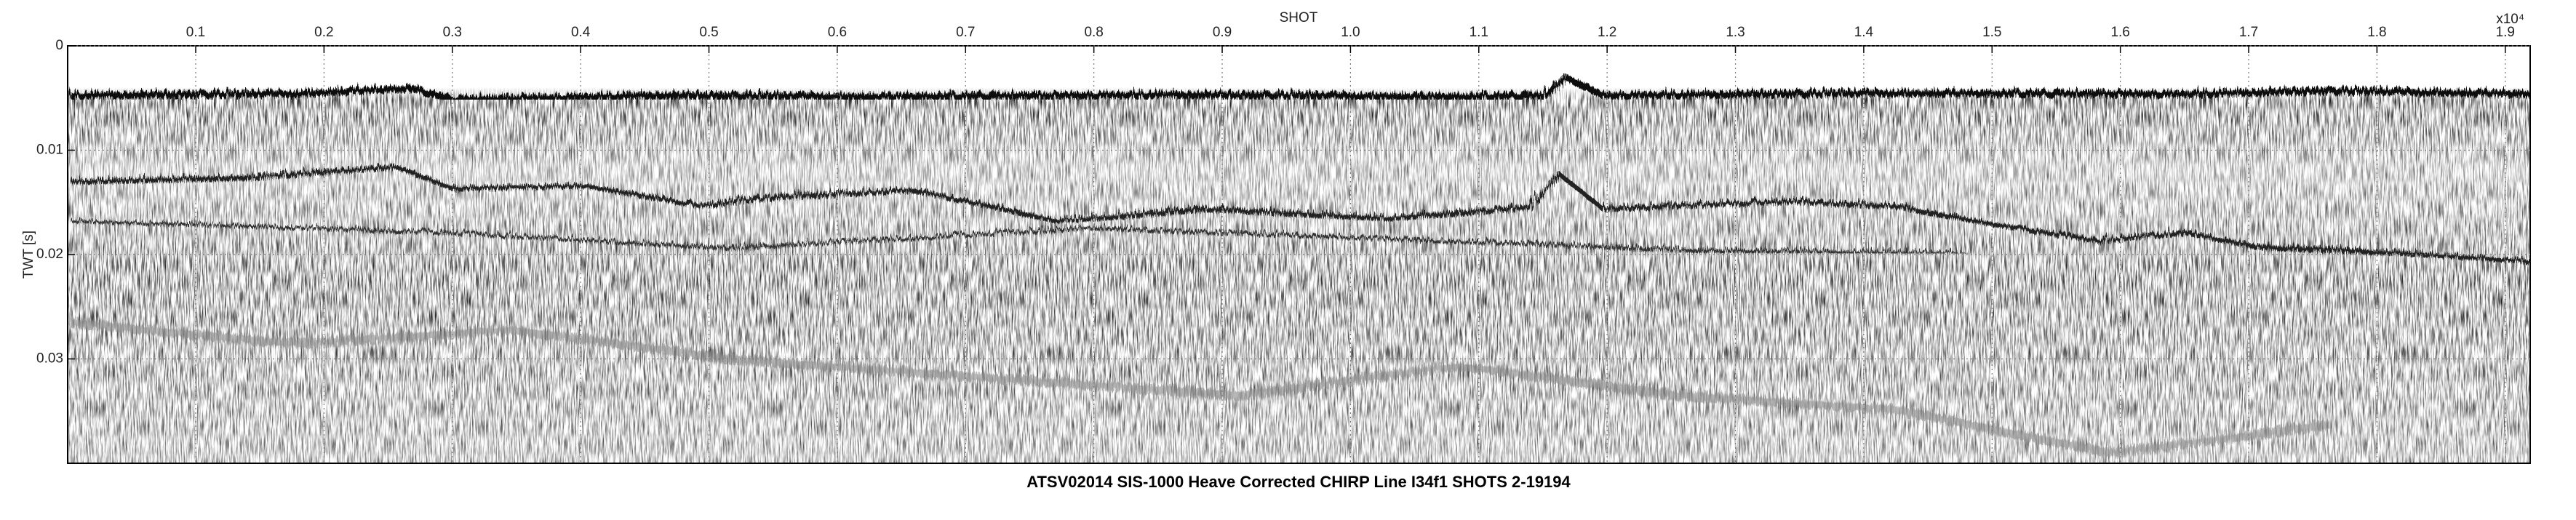  What do you see at coordinates (1864, 32) in the screenshot?
I see `x-tick-label: 1.4` at bounding box center [1864, 32].